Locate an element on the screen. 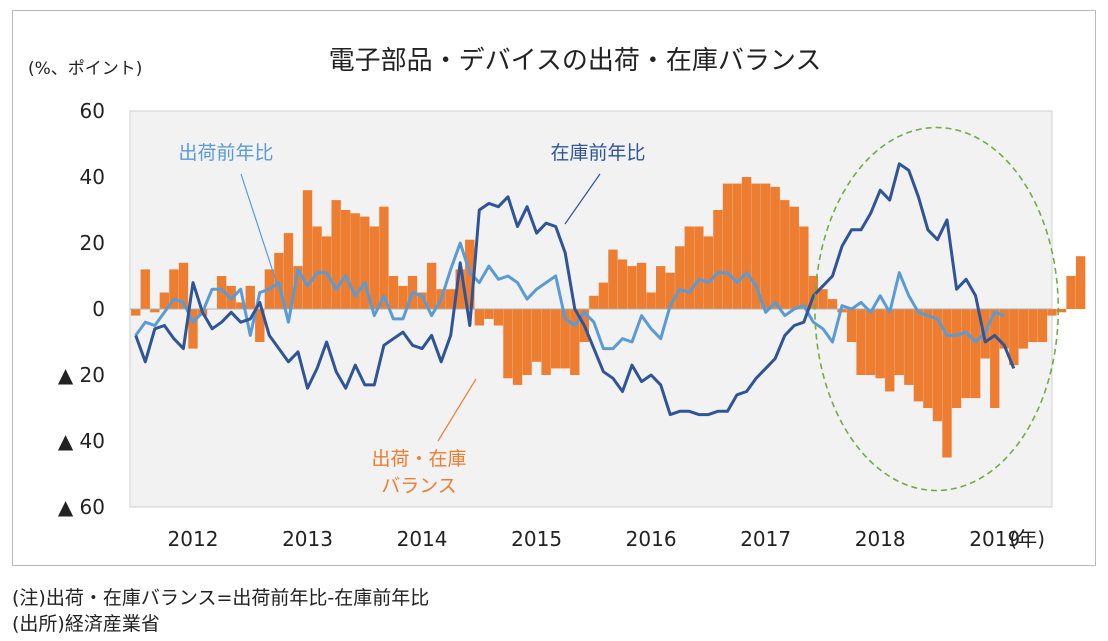 Image resolution: width=1108 pixels, height=641 pixels. x-tick-label: 2014 is located at coordinates (422, 539).